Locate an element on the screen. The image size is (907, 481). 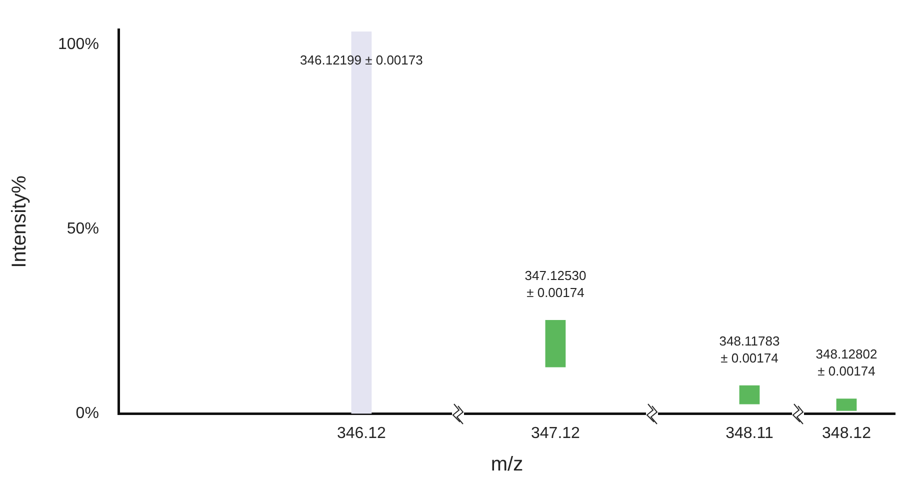
x-axis-title: m/z is located at coordinates (507, 465).